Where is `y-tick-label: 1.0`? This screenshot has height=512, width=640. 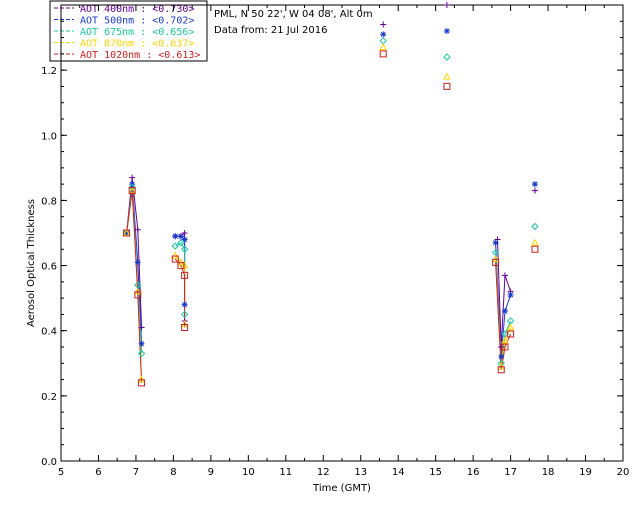
y-tick-label: 1.0 is located at coordinates (49, 136).